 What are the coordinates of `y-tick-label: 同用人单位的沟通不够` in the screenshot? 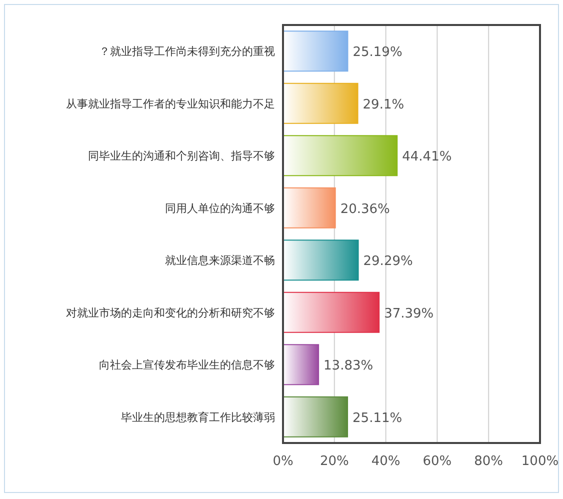 It's located at (220, 208).